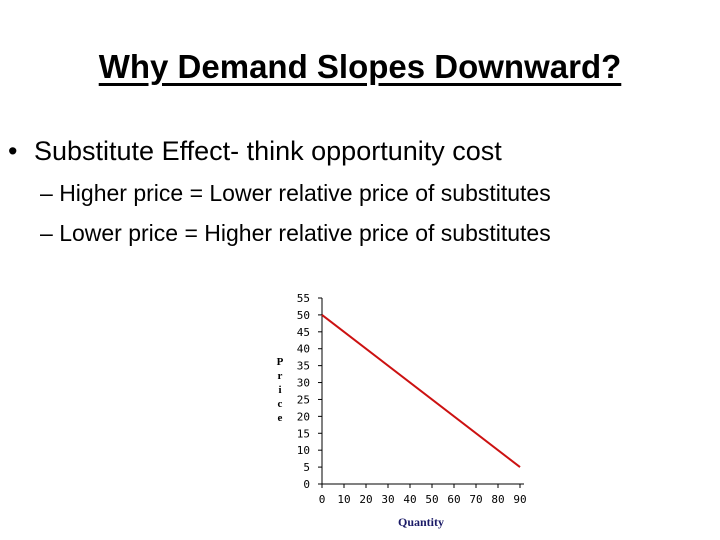  I want to click on x-axis-label: Quantity, so click(421, 522).